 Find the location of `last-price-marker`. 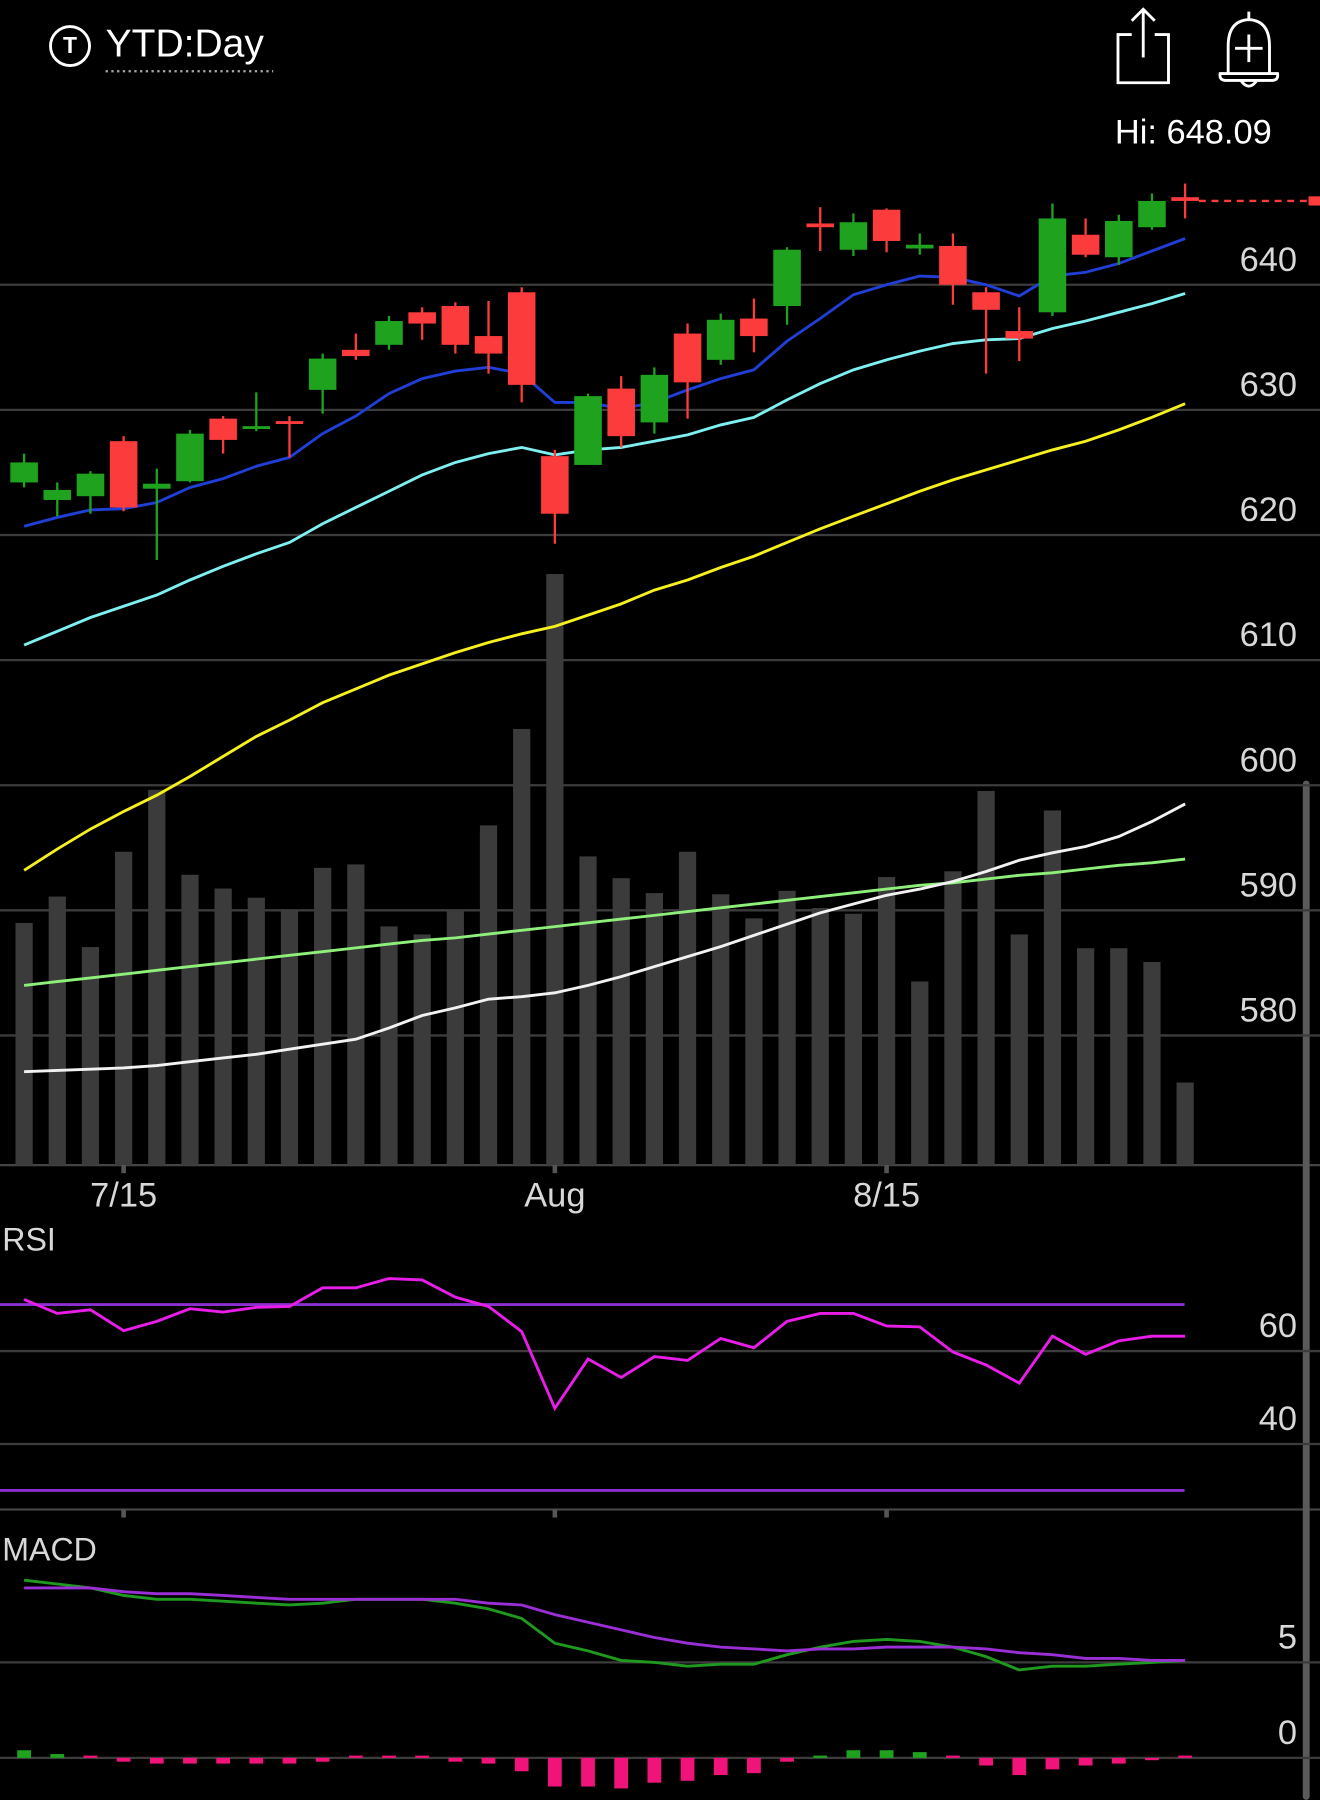

last-price-marker is located at coordinates (1314, 201).